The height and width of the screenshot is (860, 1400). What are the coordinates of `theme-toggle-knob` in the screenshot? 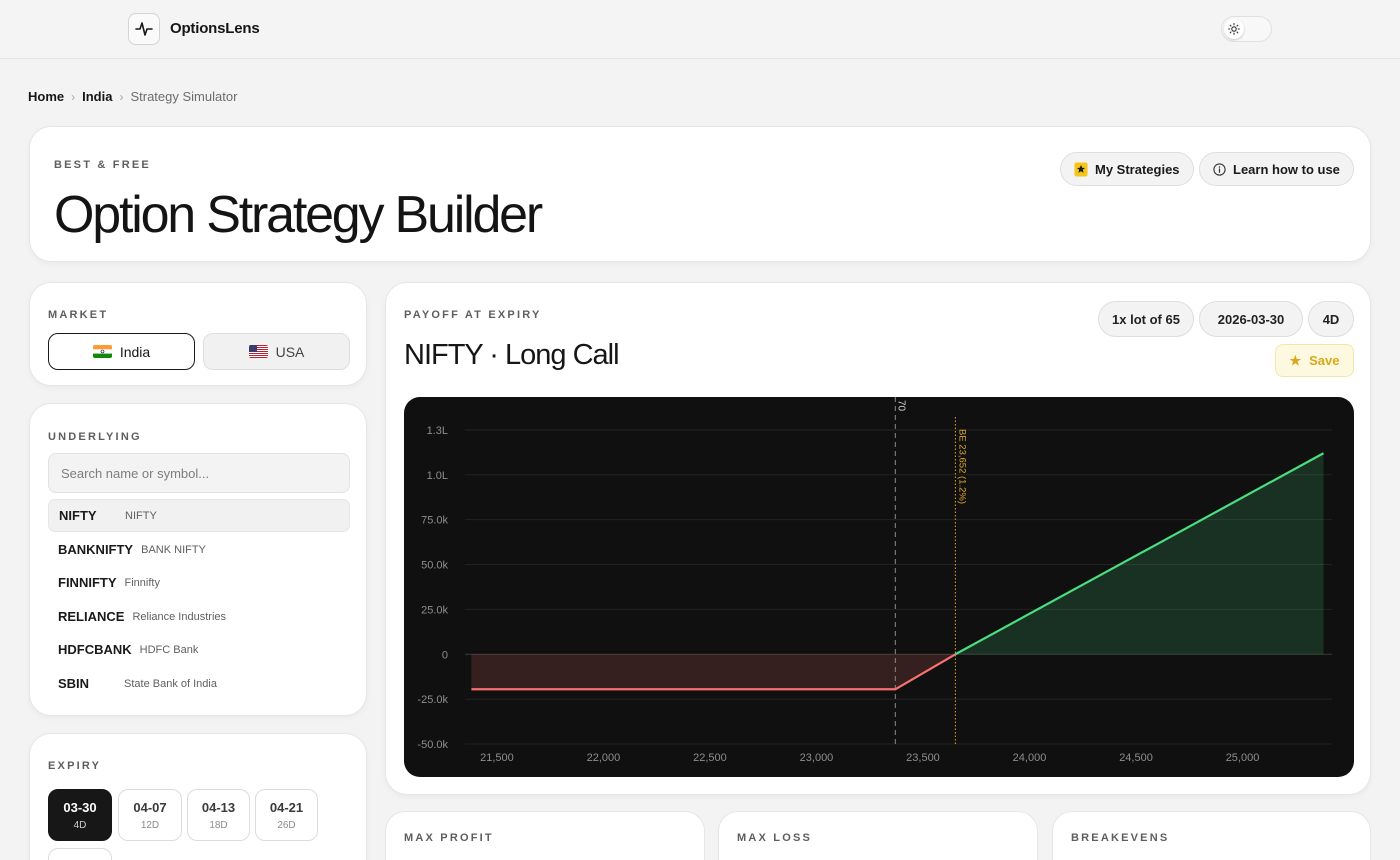 It's located at (1234, 29).